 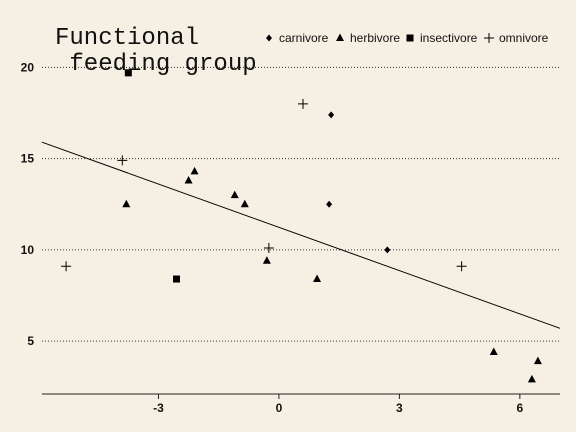 What do you see at coordinates (127, 38) in the screenshot?
I see `chart-title-line-1: Functional` at bounding box center [127, 38].